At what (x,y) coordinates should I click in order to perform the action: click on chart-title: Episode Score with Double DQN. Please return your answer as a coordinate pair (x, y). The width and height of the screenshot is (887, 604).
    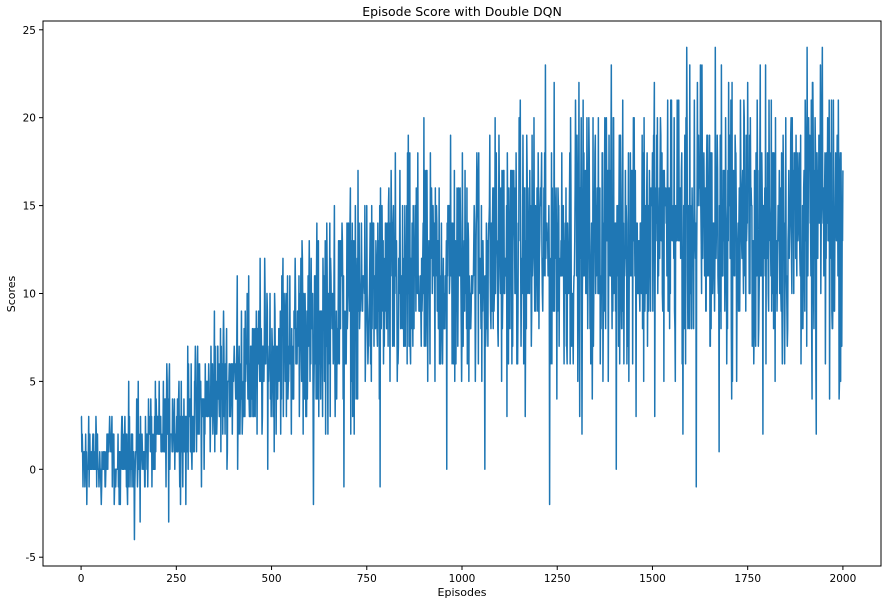
    Looking at the image, I should click on (462, 11).